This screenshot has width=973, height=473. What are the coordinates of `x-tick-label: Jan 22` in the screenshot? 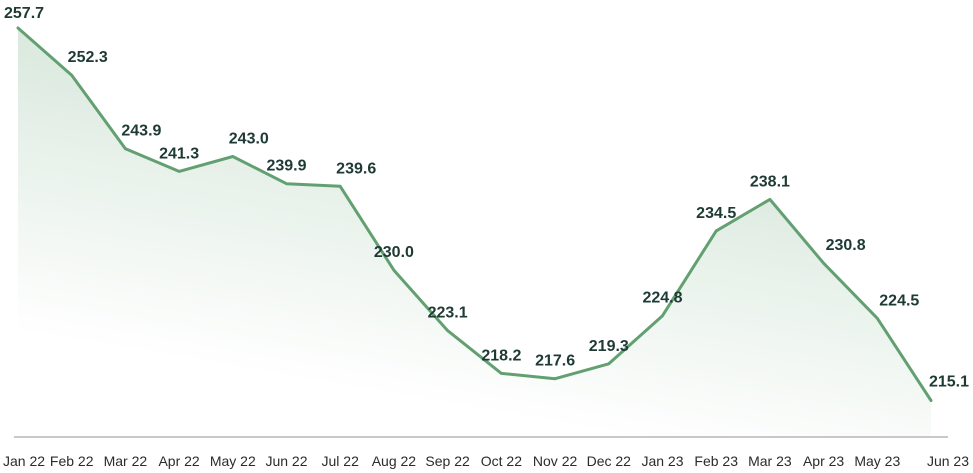 It's located at (24, 461).